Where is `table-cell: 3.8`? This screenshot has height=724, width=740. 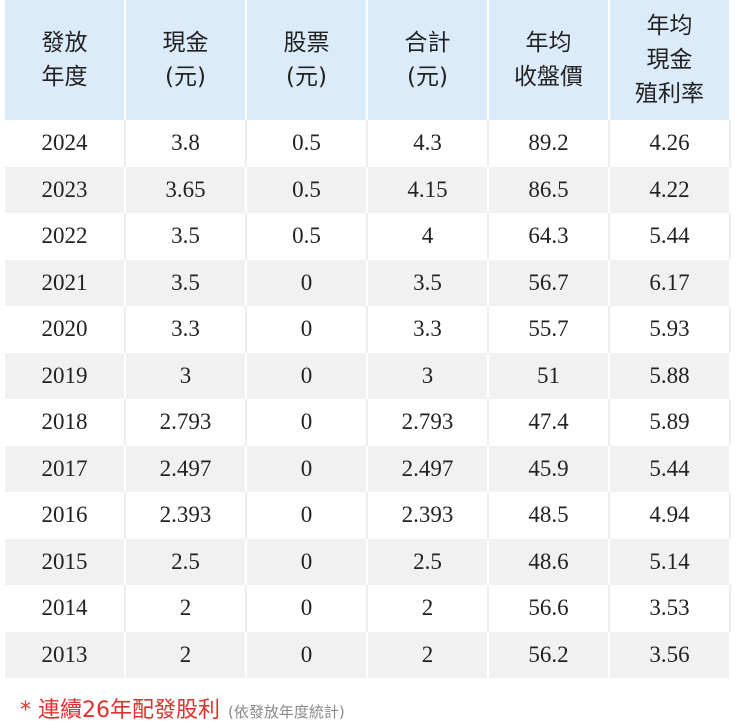
table-cell: 3.8 is located at coordinates (186, 143).